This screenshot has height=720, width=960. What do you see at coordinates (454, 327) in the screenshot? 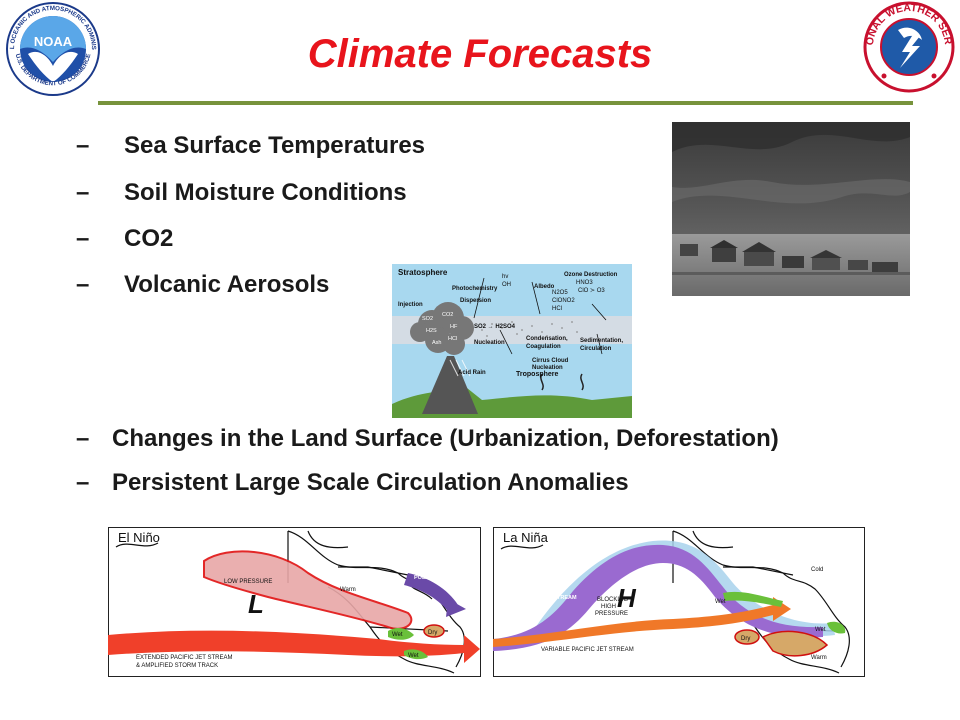
I see `hf-plume-label: HF` at bounding box center [454, 327].